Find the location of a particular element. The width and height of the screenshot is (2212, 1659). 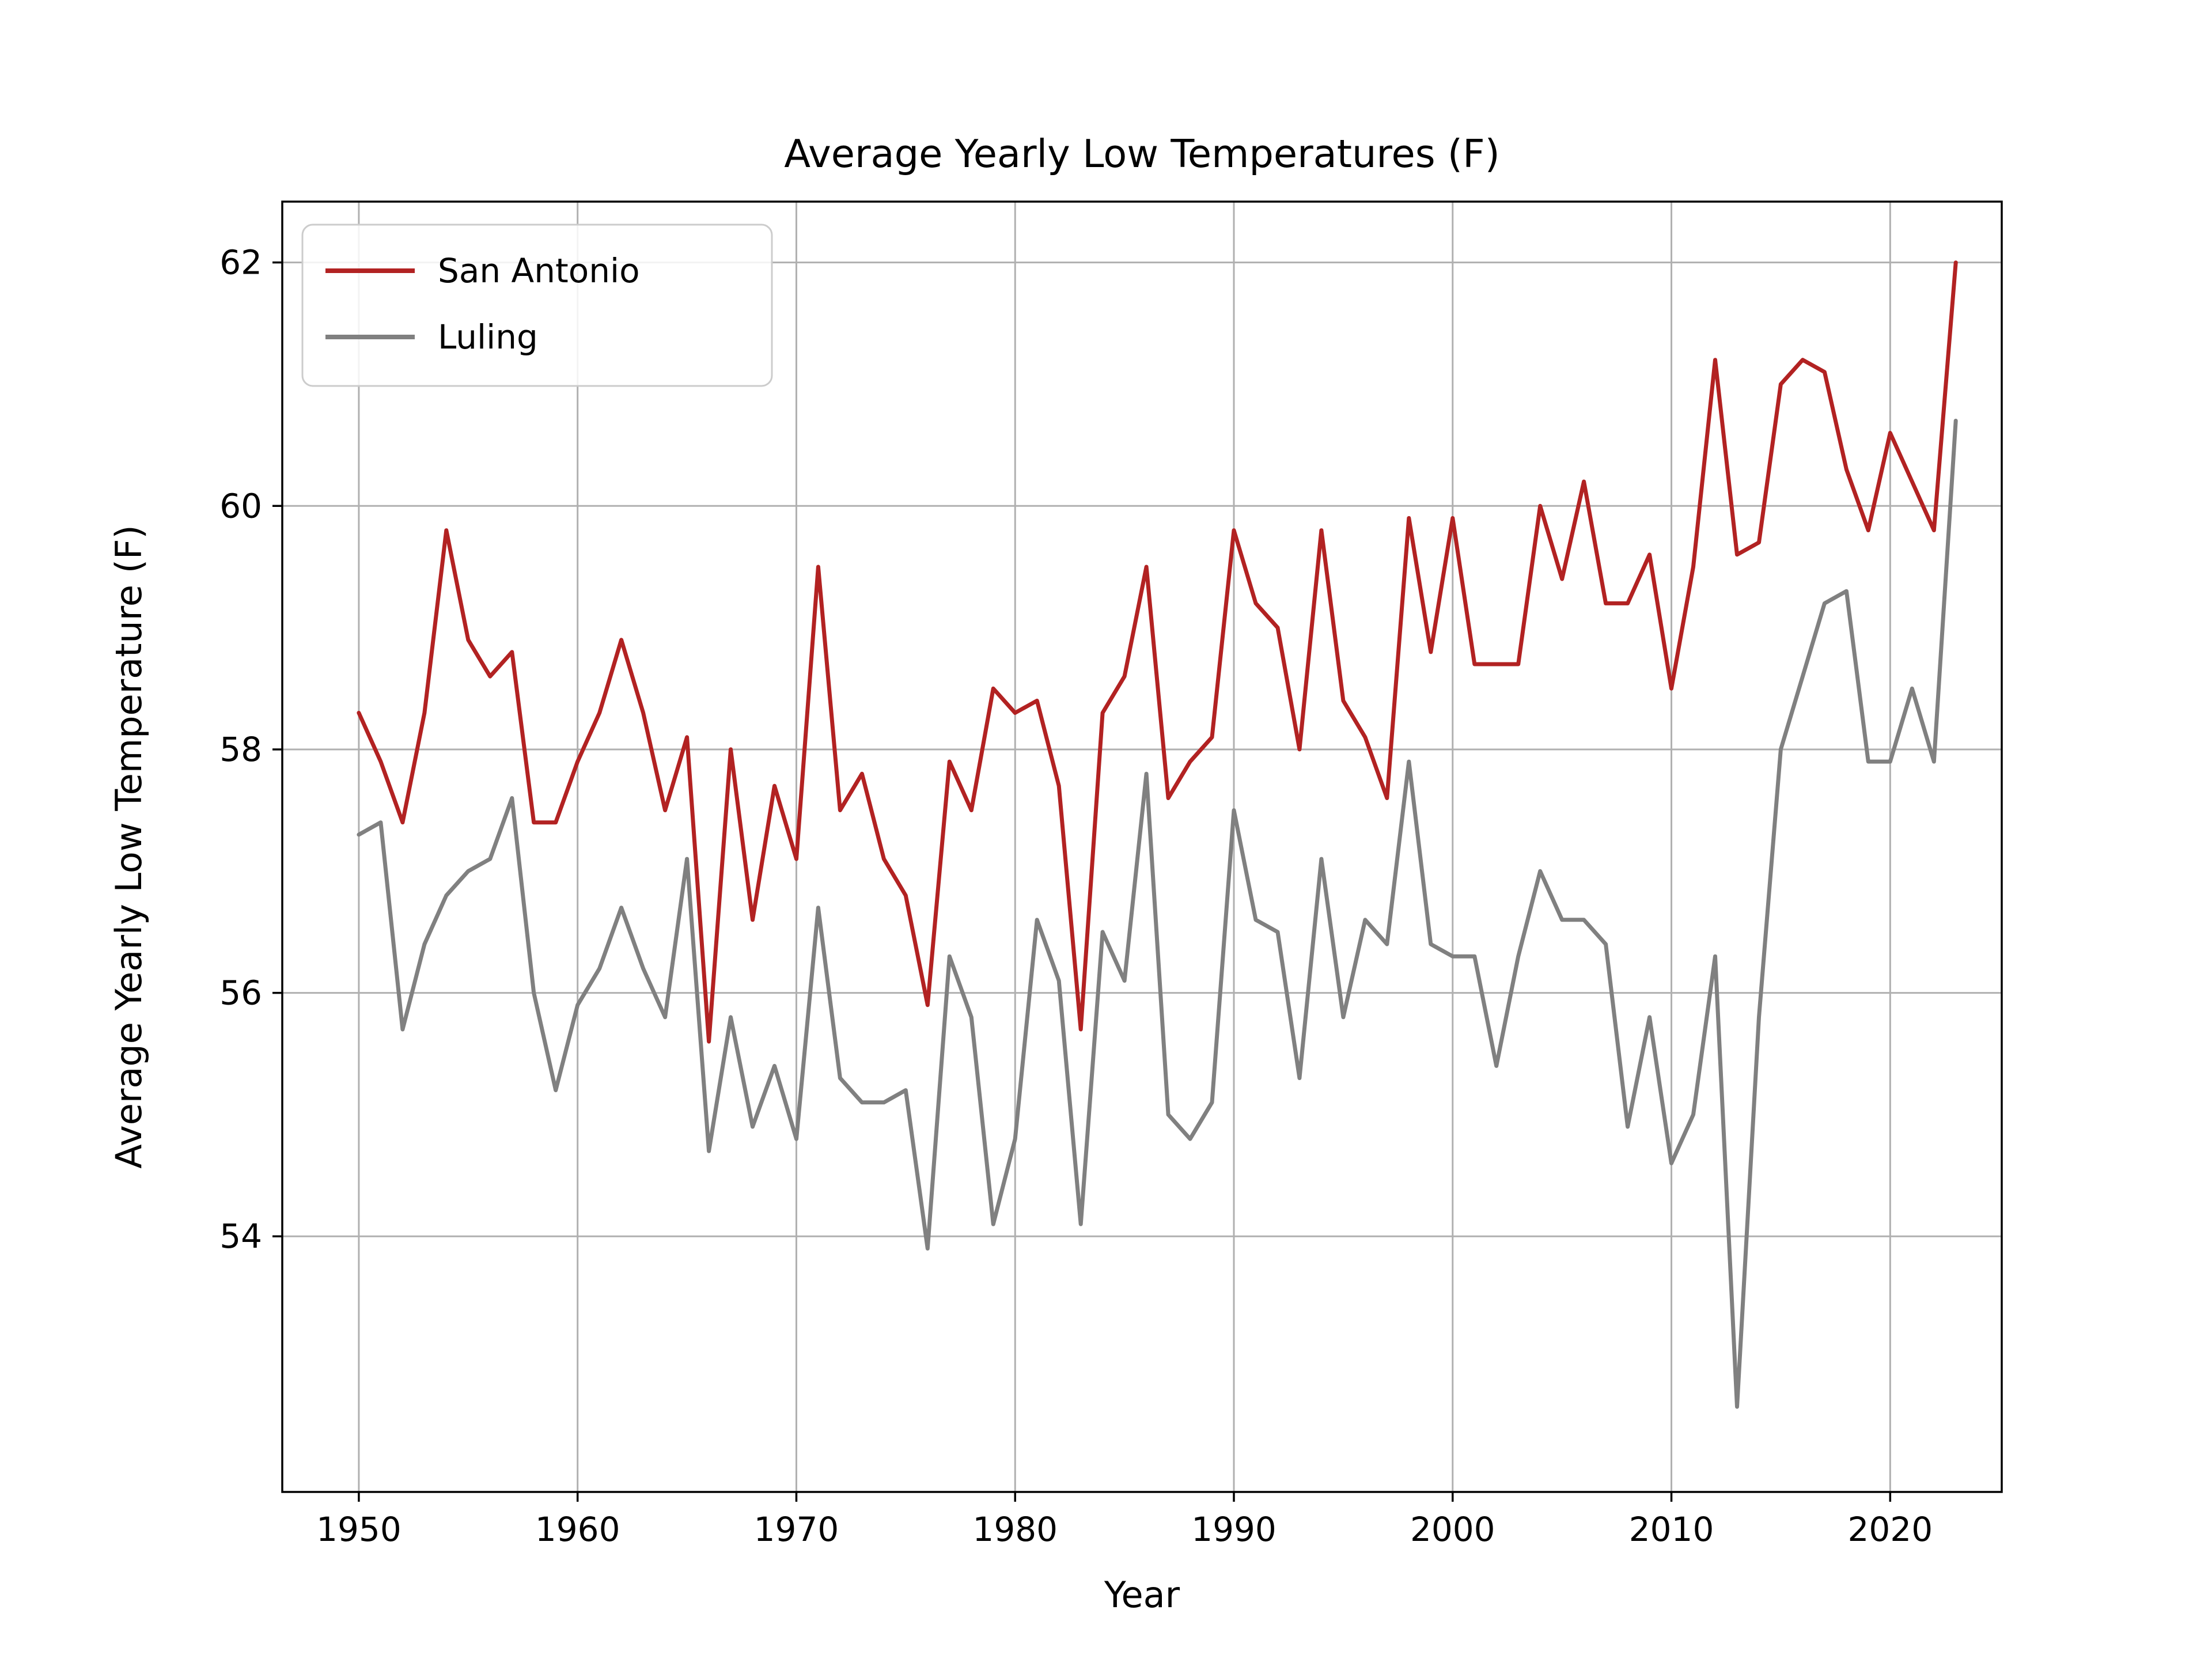

legend-label: Luling is located at coordinates (488, 337).